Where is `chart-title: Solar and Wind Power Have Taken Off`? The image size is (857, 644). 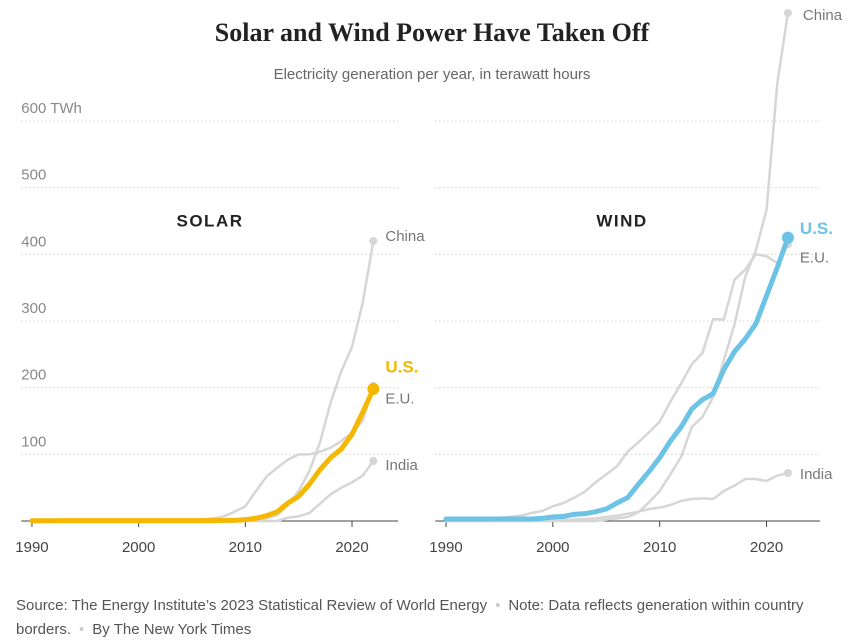 chart-title: Solar and Wind Power Have Taken Off is located at coordinates (432, 32).